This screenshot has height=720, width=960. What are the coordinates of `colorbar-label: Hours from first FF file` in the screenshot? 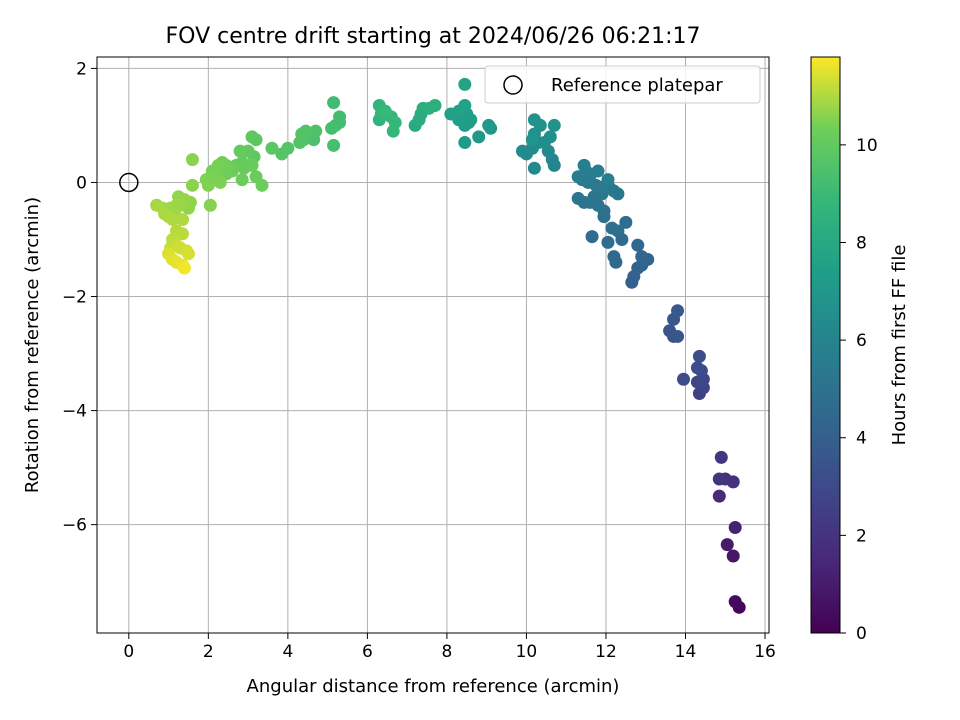 It's located at (899, 345).